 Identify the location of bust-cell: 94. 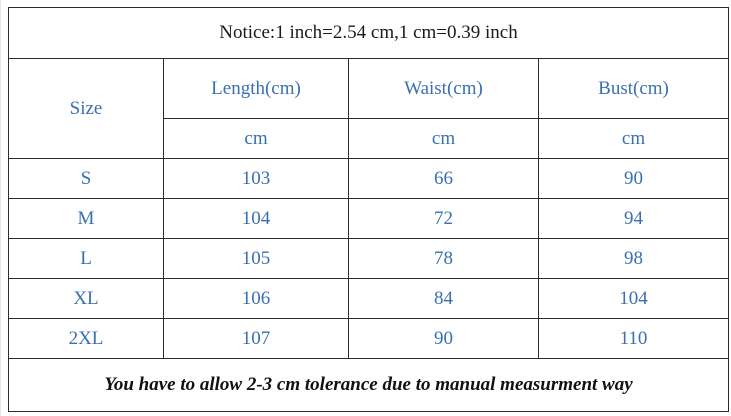
(633, 218).